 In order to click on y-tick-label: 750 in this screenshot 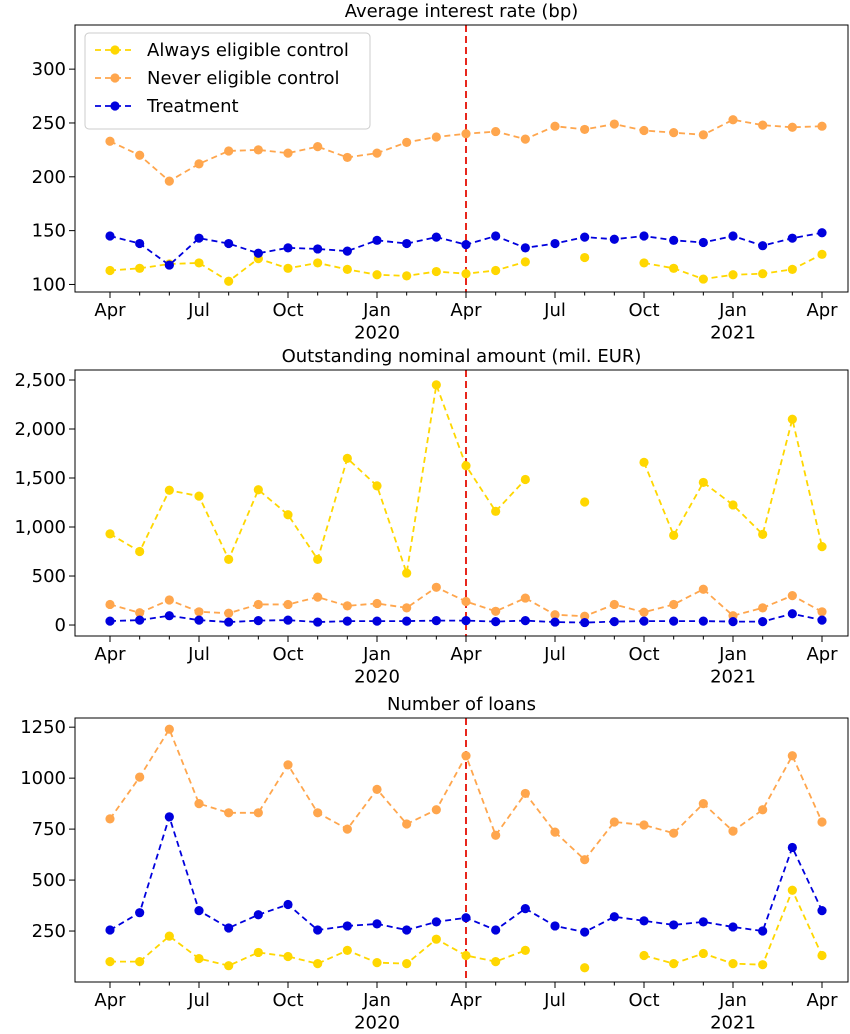, I will do `click(49, 829)`.